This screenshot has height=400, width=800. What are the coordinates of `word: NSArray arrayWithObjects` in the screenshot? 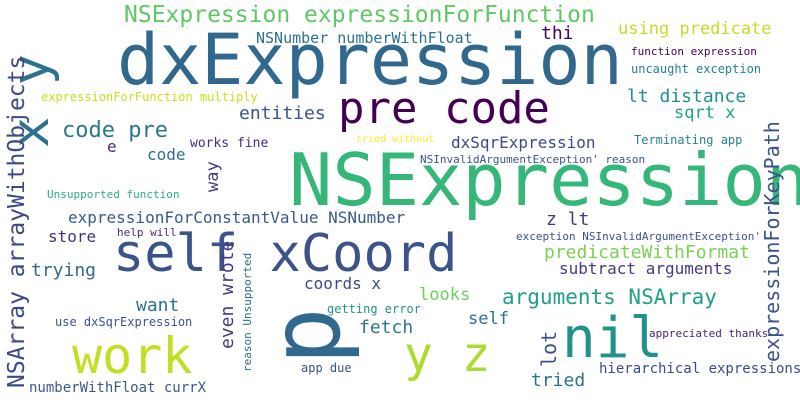 It's located at (17, 221).